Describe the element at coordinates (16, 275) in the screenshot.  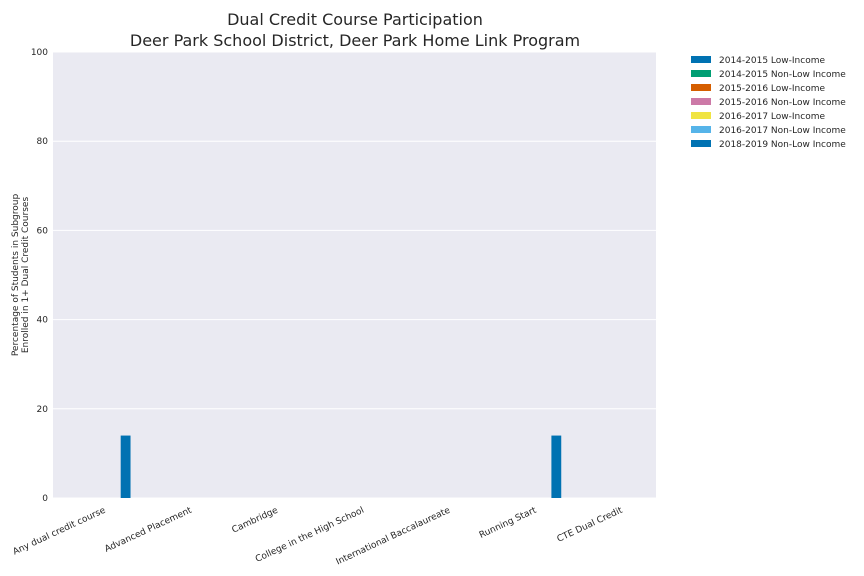
I see `y-axis-label-line-1: Percentage of Students in Subgroup` at that location.